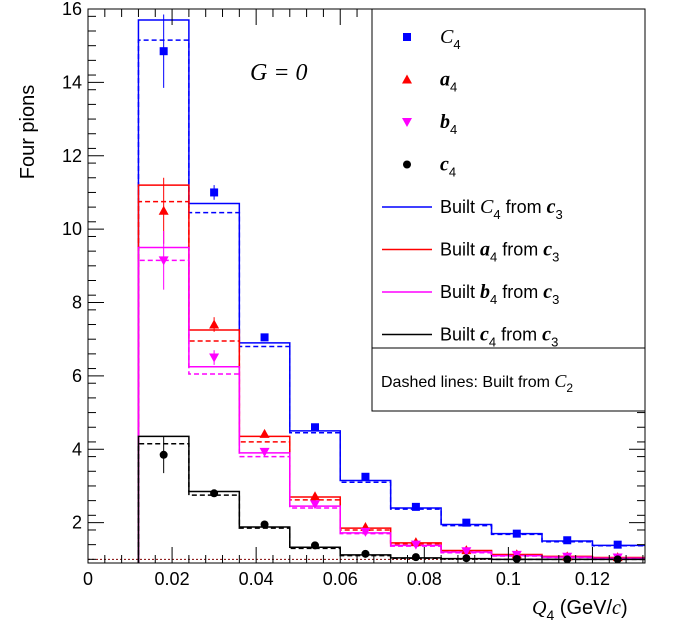  Describe the element at coordinates (72, 229) in the screenshot. I see `y-tick-label-4: 10` at that location.